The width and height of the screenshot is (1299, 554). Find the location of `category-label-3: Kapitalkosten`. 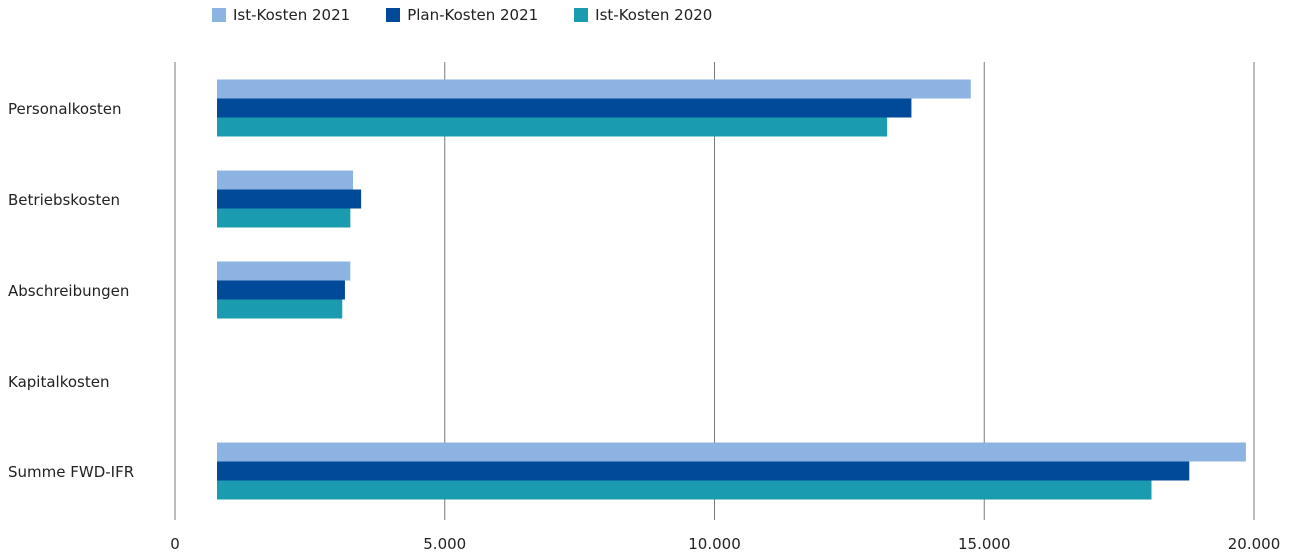

category-label-3: Kapitalkosten is located at coordinates (58, 382).